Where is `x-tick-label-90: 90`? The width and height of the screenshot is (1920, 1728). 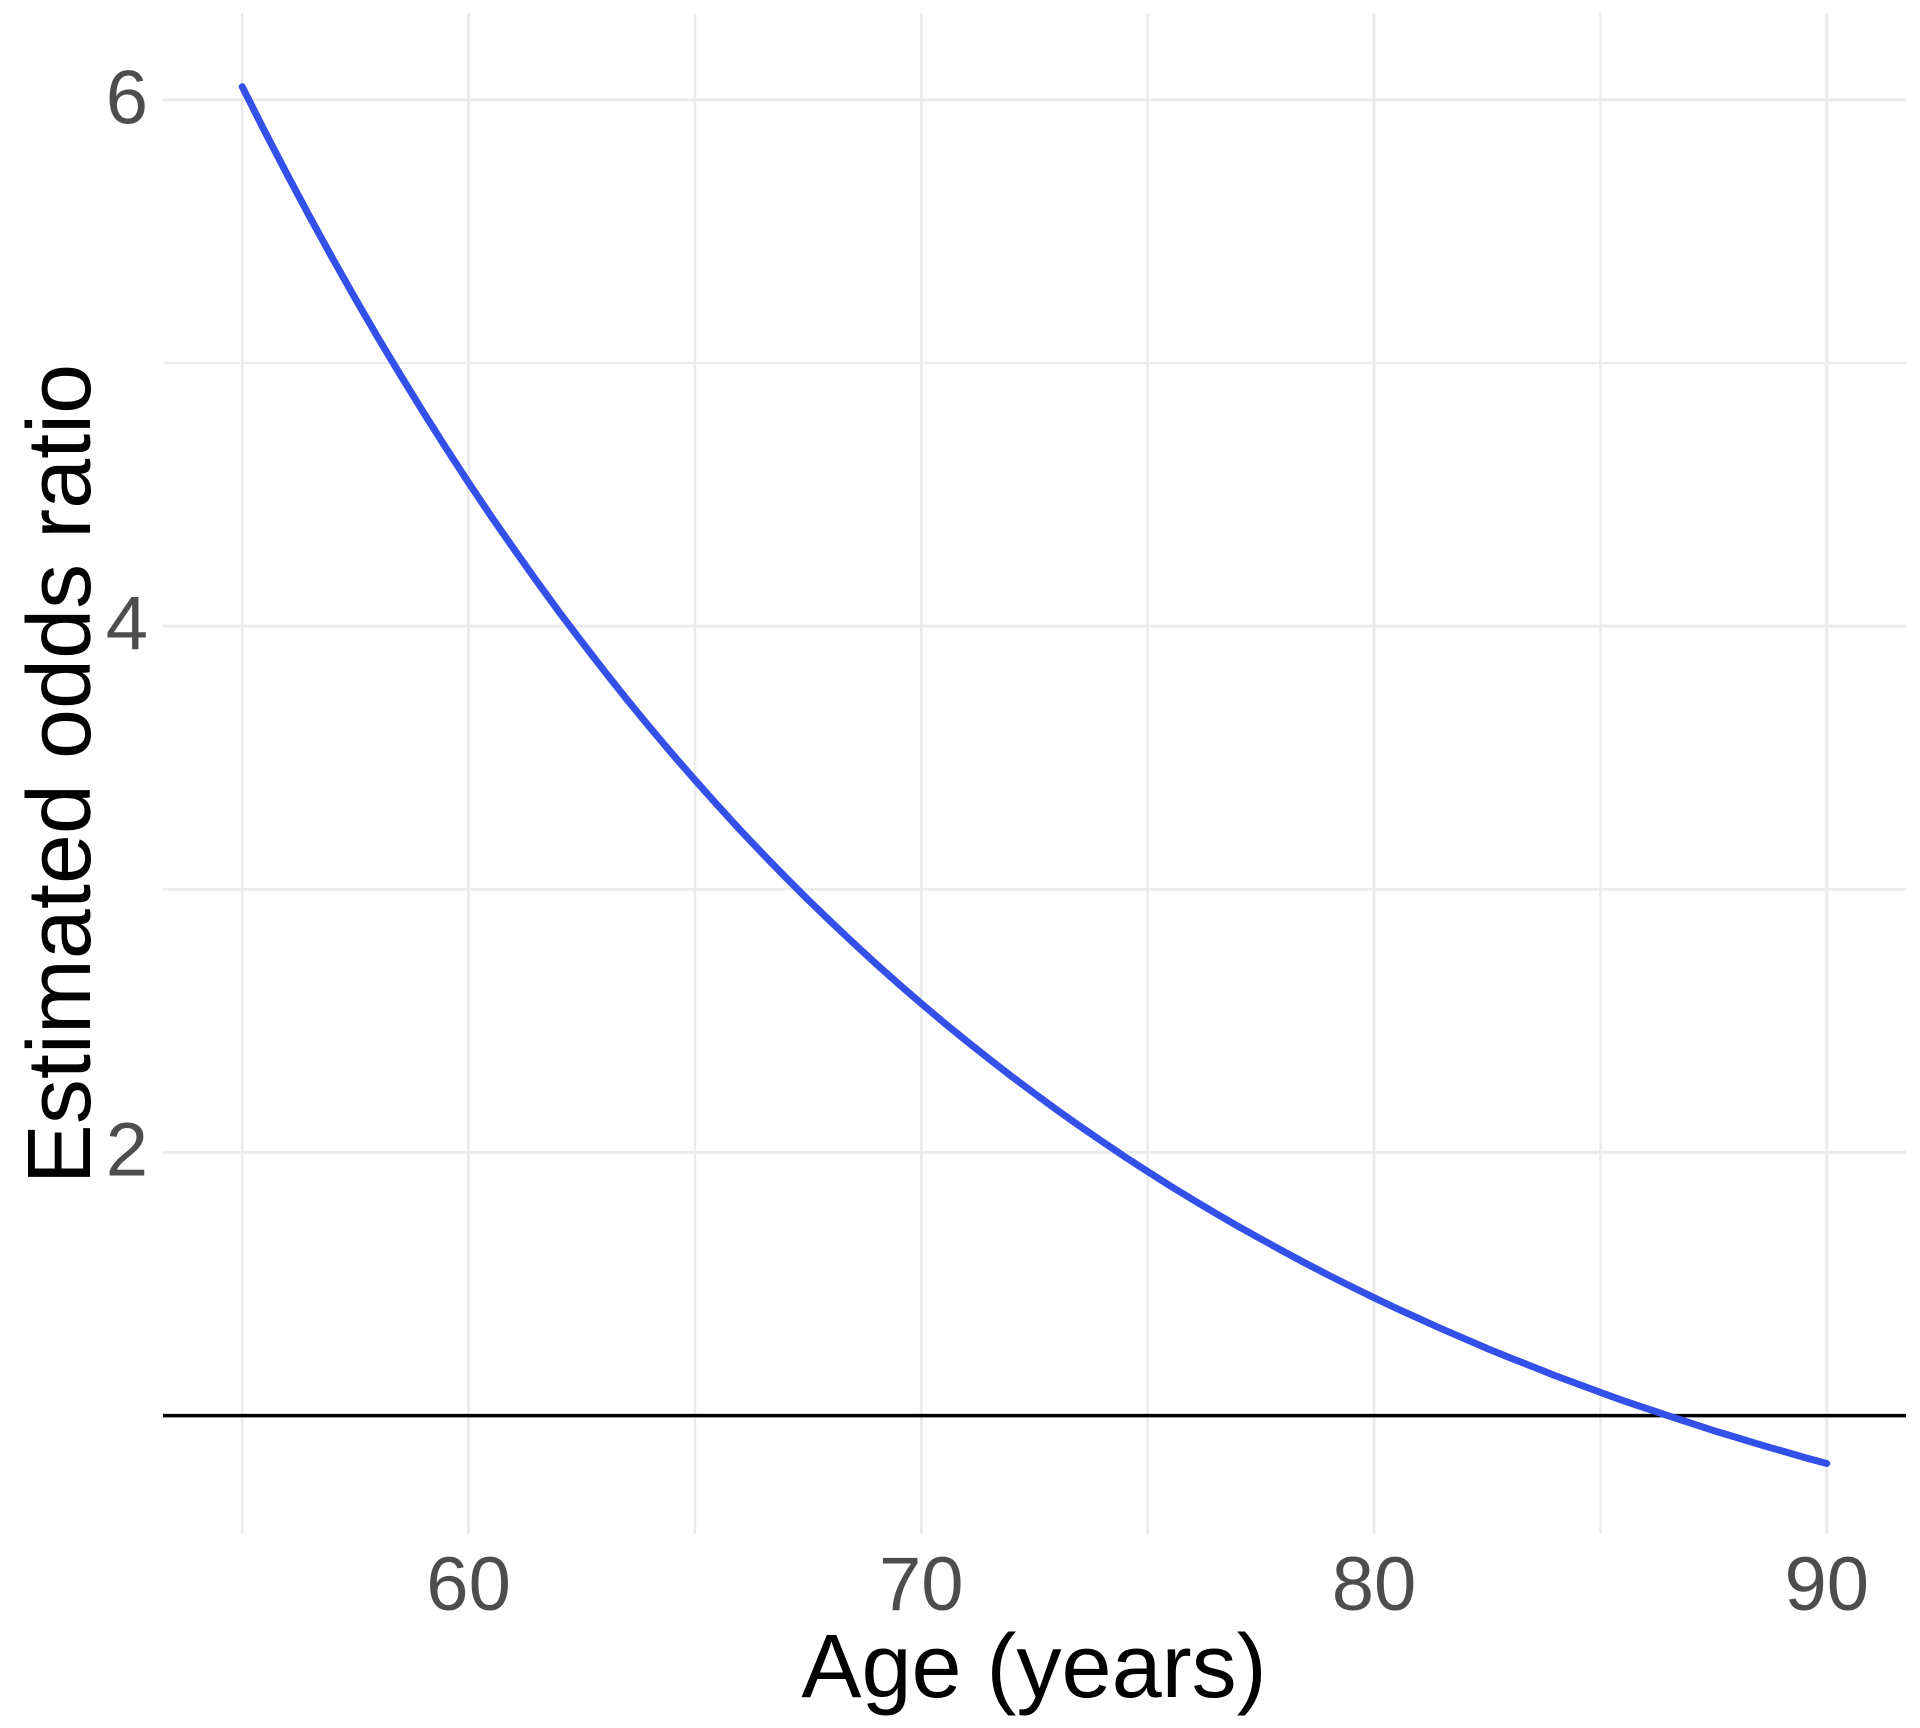
x-tick-label-90: 90 is located at coordinates (1827, 1584).